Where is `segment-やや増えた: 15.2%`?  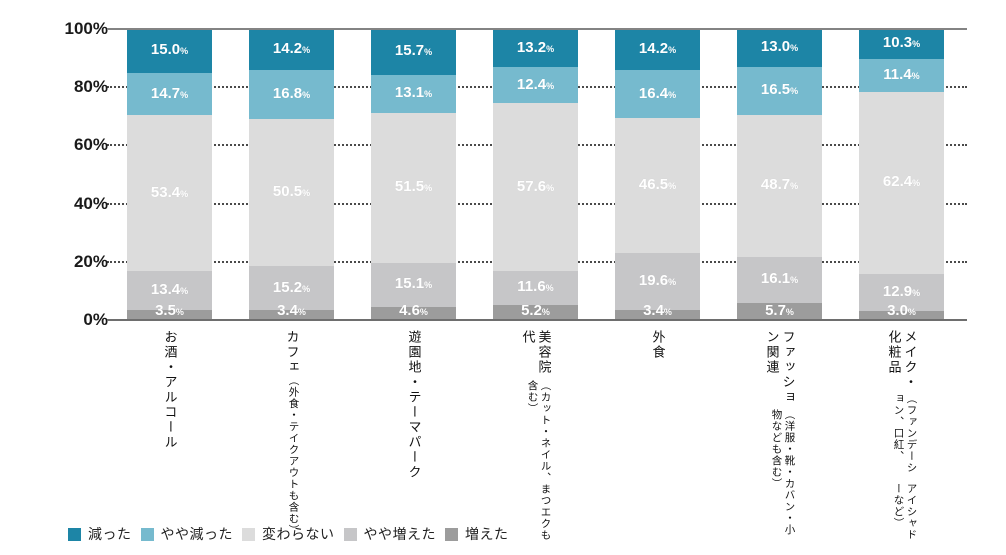 segment-やや増えた: 15.2% is located at coordinates (291, 288).